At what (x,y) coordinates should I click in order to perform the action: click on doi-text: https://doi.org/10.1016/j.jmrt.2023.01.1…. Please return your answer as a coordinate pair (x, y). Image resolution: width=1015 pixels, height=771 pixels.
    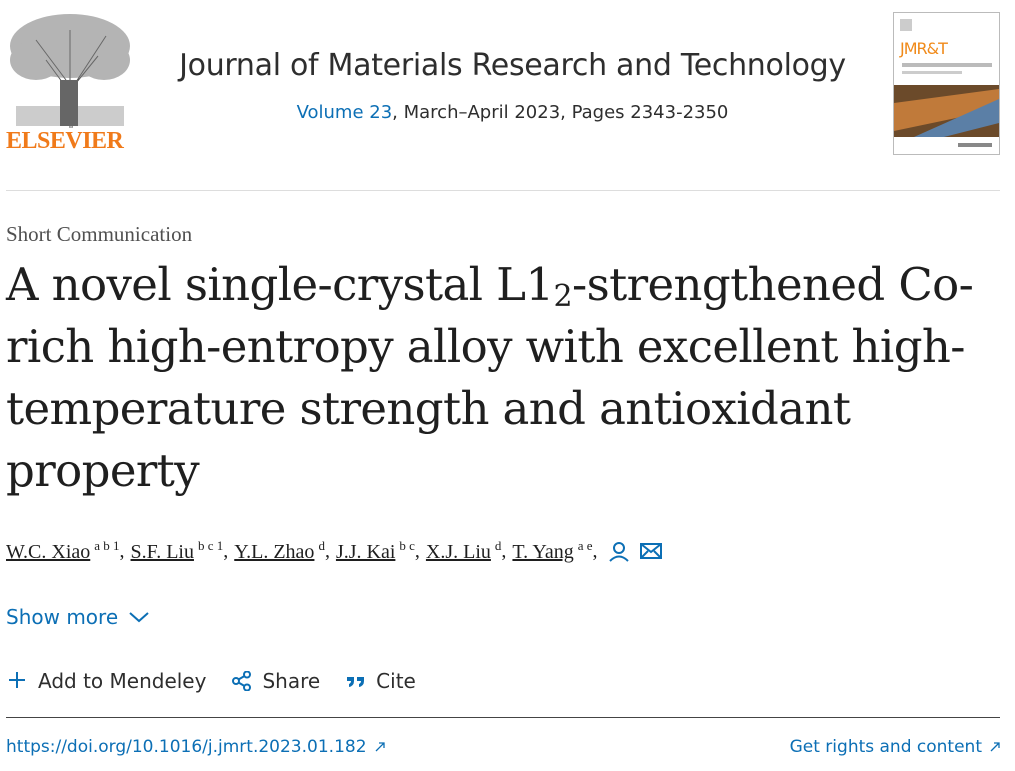
    Looking at the image, I should click on (186, 747).